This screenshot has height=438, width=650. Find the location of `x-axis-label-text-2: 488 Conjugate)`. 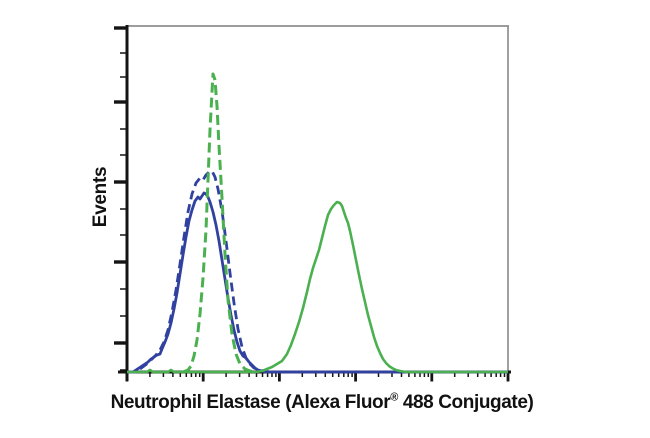

x-axis-label-text-2: 488 Conjugate) is located at coordinates (465, 402).